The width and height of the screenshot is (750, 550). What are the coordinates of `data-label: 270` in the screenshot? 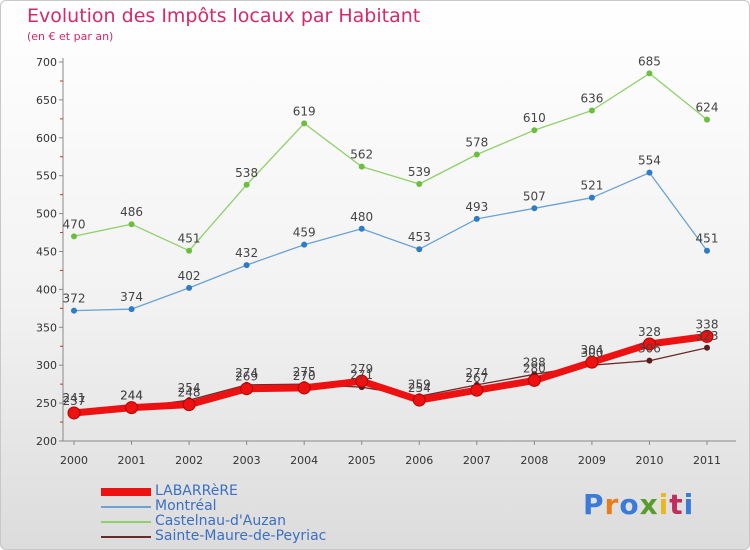 It's located at (304, 376).